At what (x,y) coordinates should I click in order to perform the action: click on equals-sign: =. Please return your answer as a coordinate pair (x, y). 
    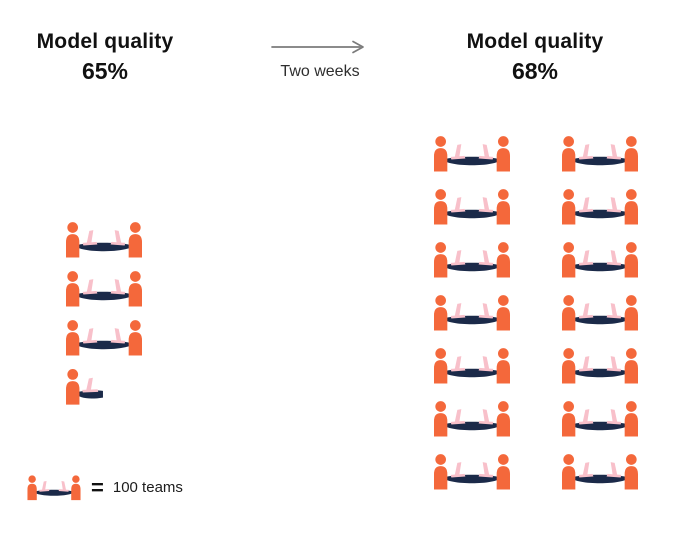
    Looking at the image, I should click on (97, 487).